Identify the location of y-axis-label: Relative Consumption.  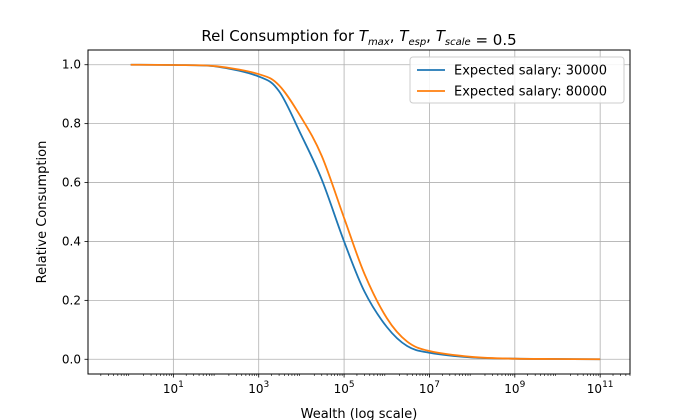
(42, 212).